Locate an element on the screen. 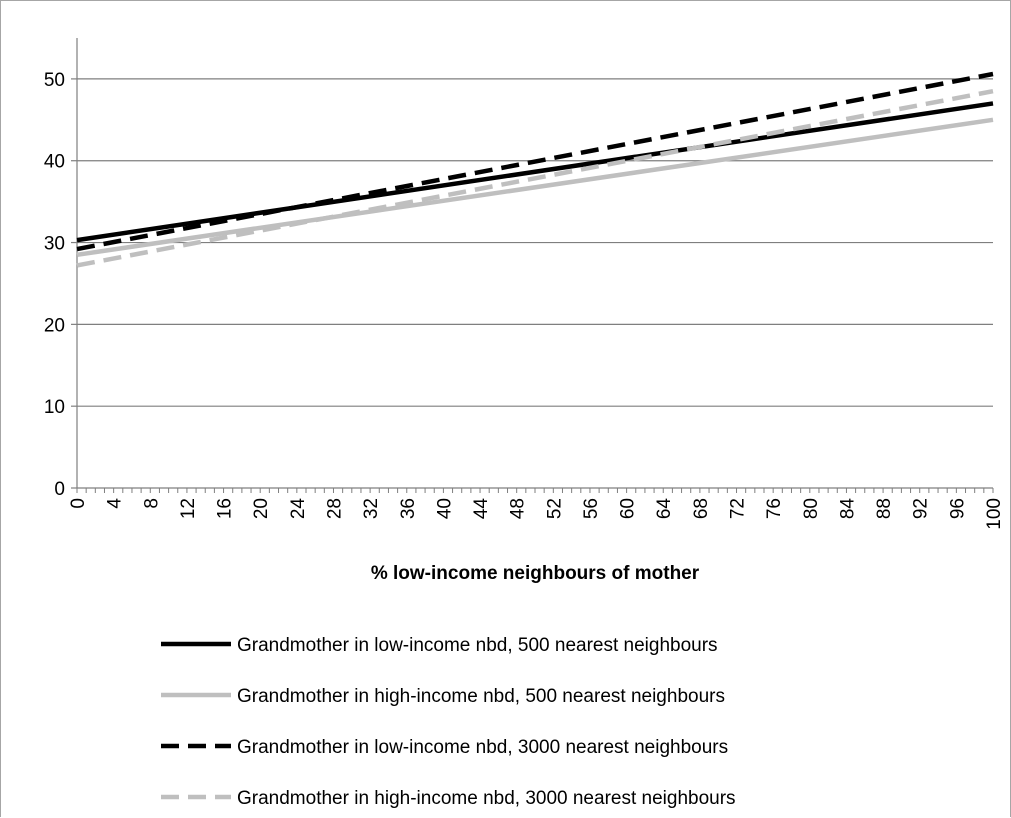 The image size is (1011, 818). x-tick-label: 76 is located at coordinates (774, 508).